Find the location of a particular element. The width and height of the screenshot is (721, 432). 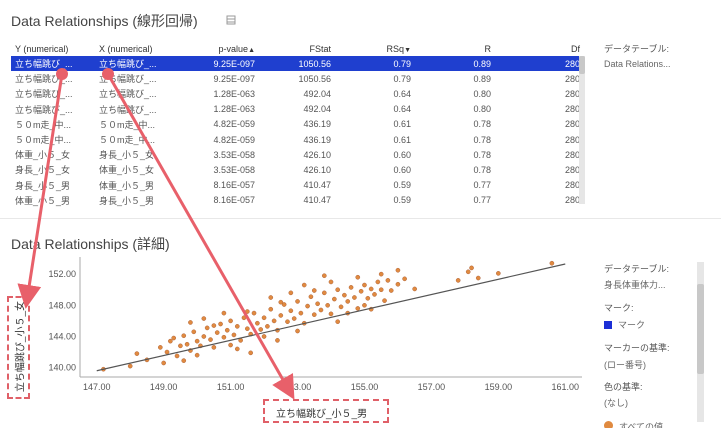

table-row: 身長_小５_女 体重_小５_女 3.53E-058 426.10 0.60 0.78 280 is located at coordinates (297, 169).